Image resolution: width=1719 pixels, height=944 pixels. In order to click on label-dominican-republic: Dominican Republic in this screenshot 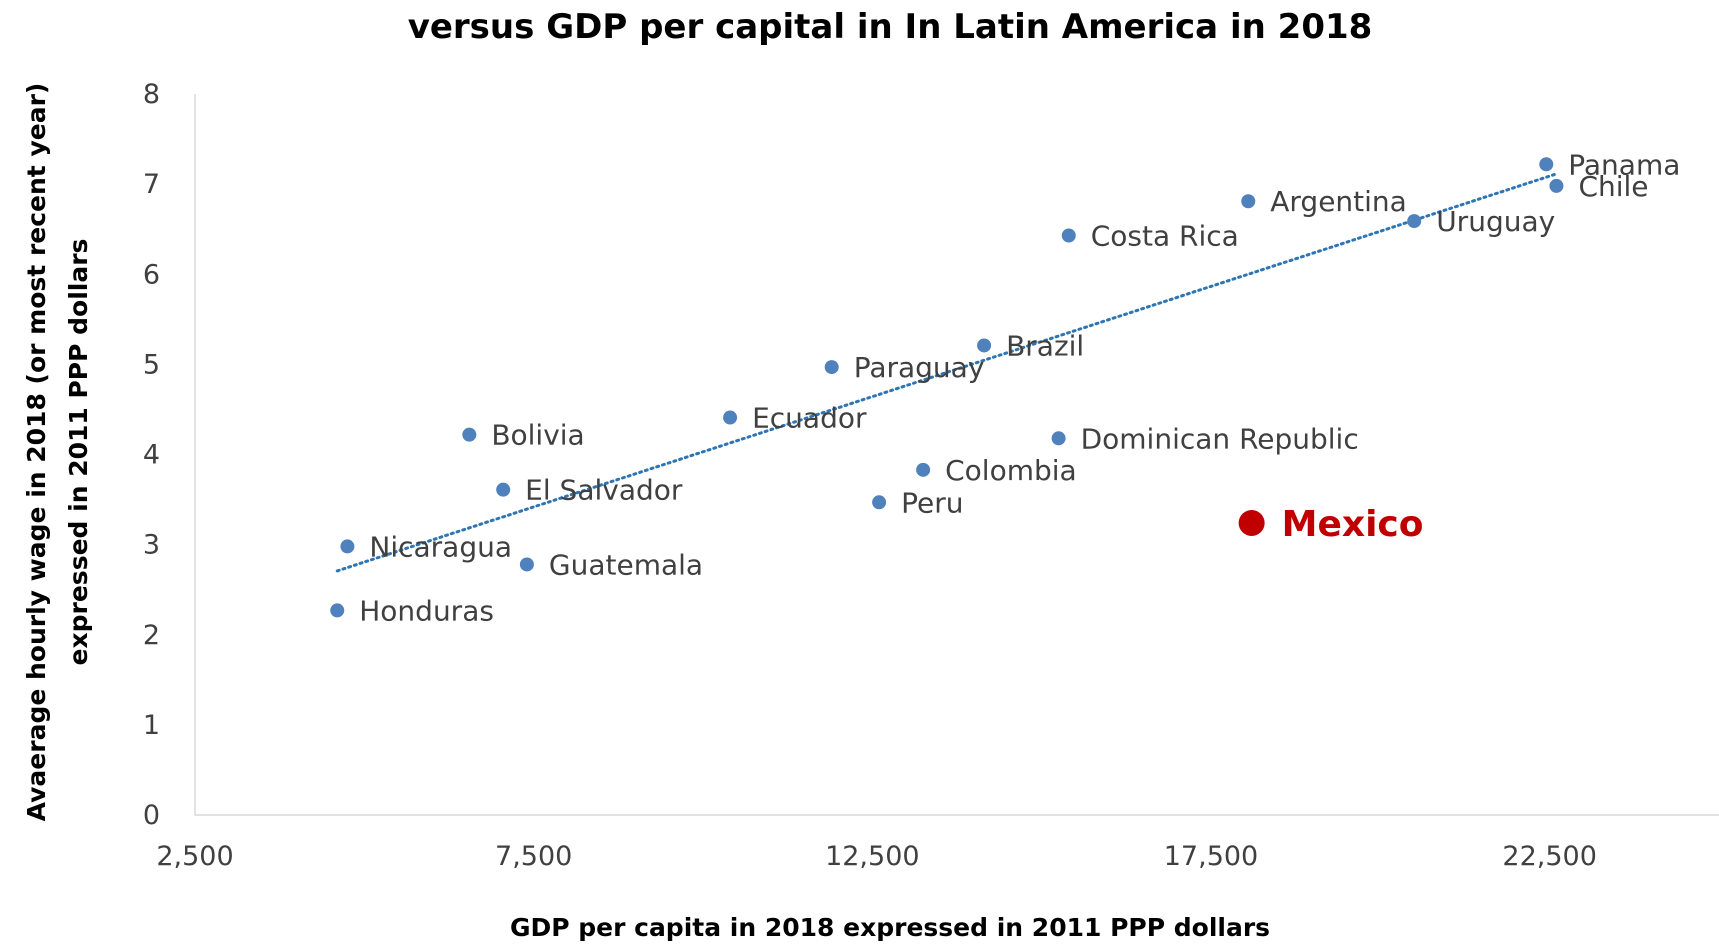, I will do `click(1220, 438)`.